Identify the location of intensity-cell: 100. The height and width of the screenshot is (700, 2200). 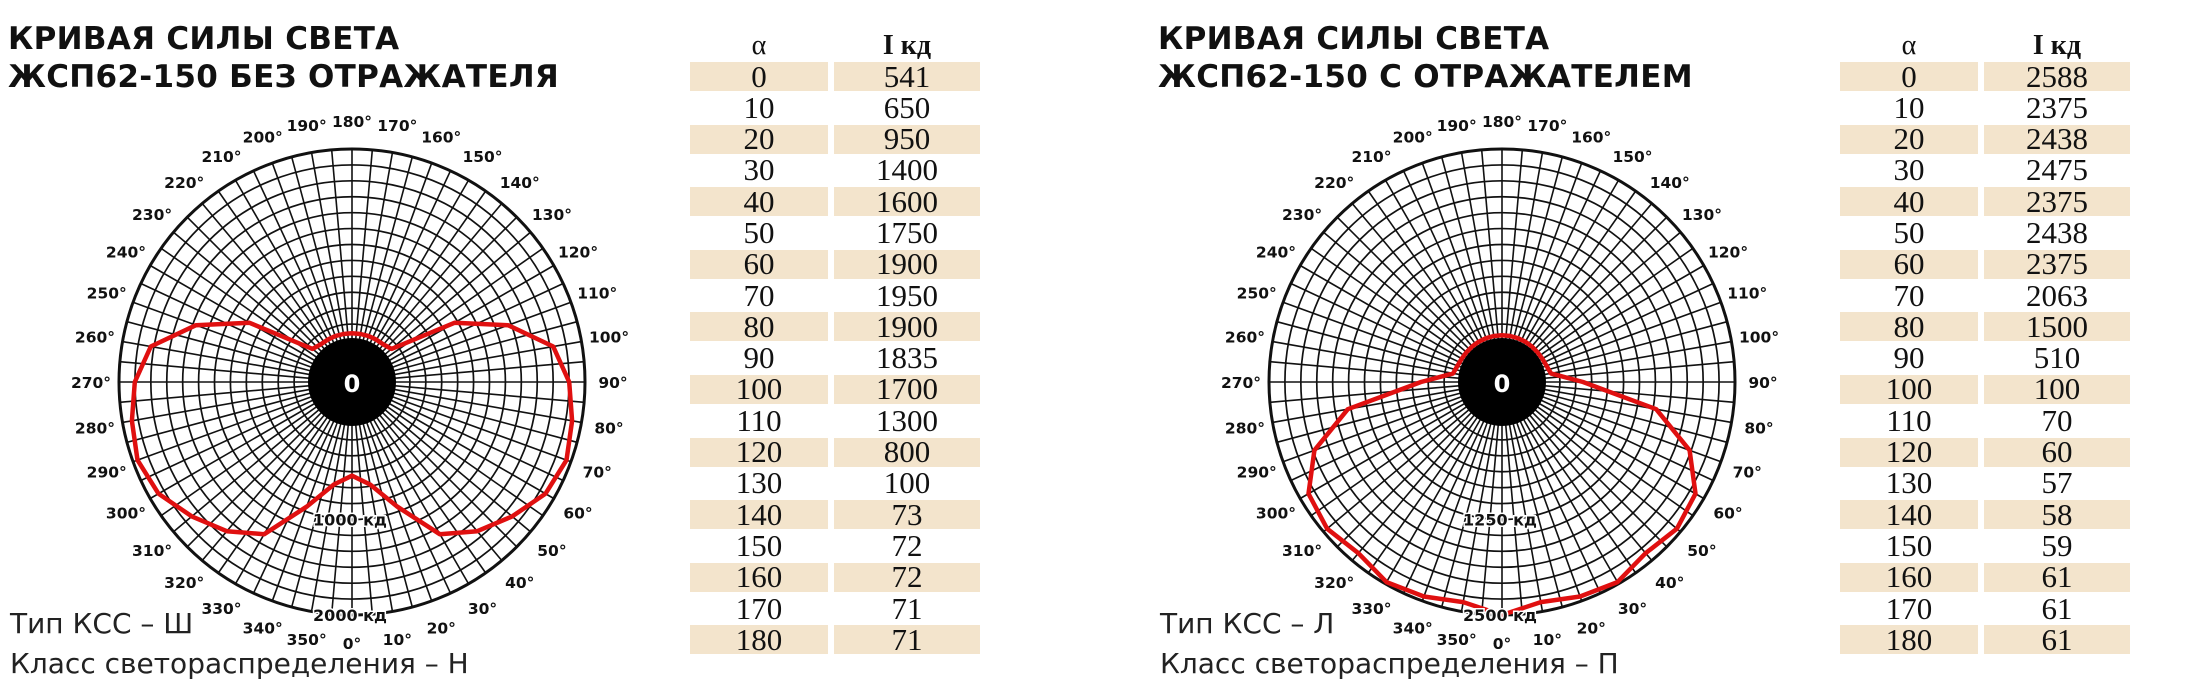
(907, 483).